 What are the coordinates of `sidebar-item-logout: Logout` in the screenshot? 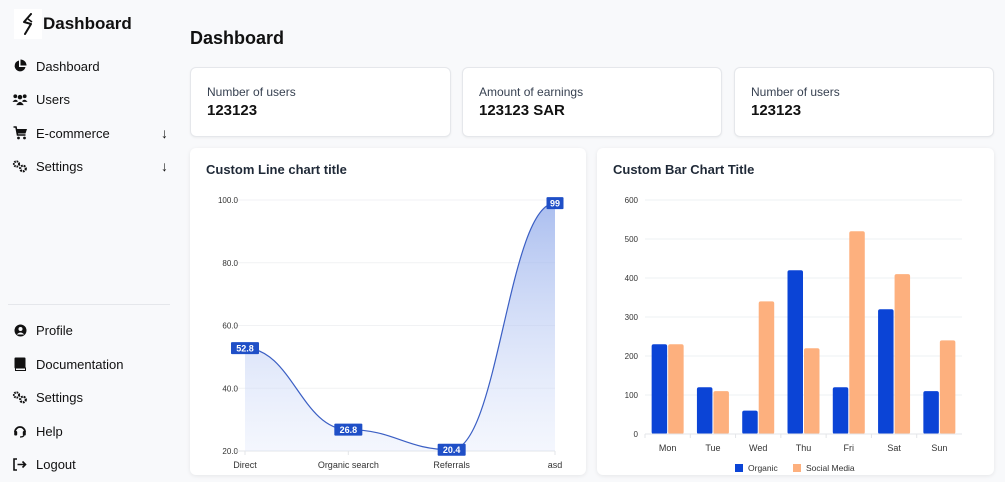 It's located at (92, 464).